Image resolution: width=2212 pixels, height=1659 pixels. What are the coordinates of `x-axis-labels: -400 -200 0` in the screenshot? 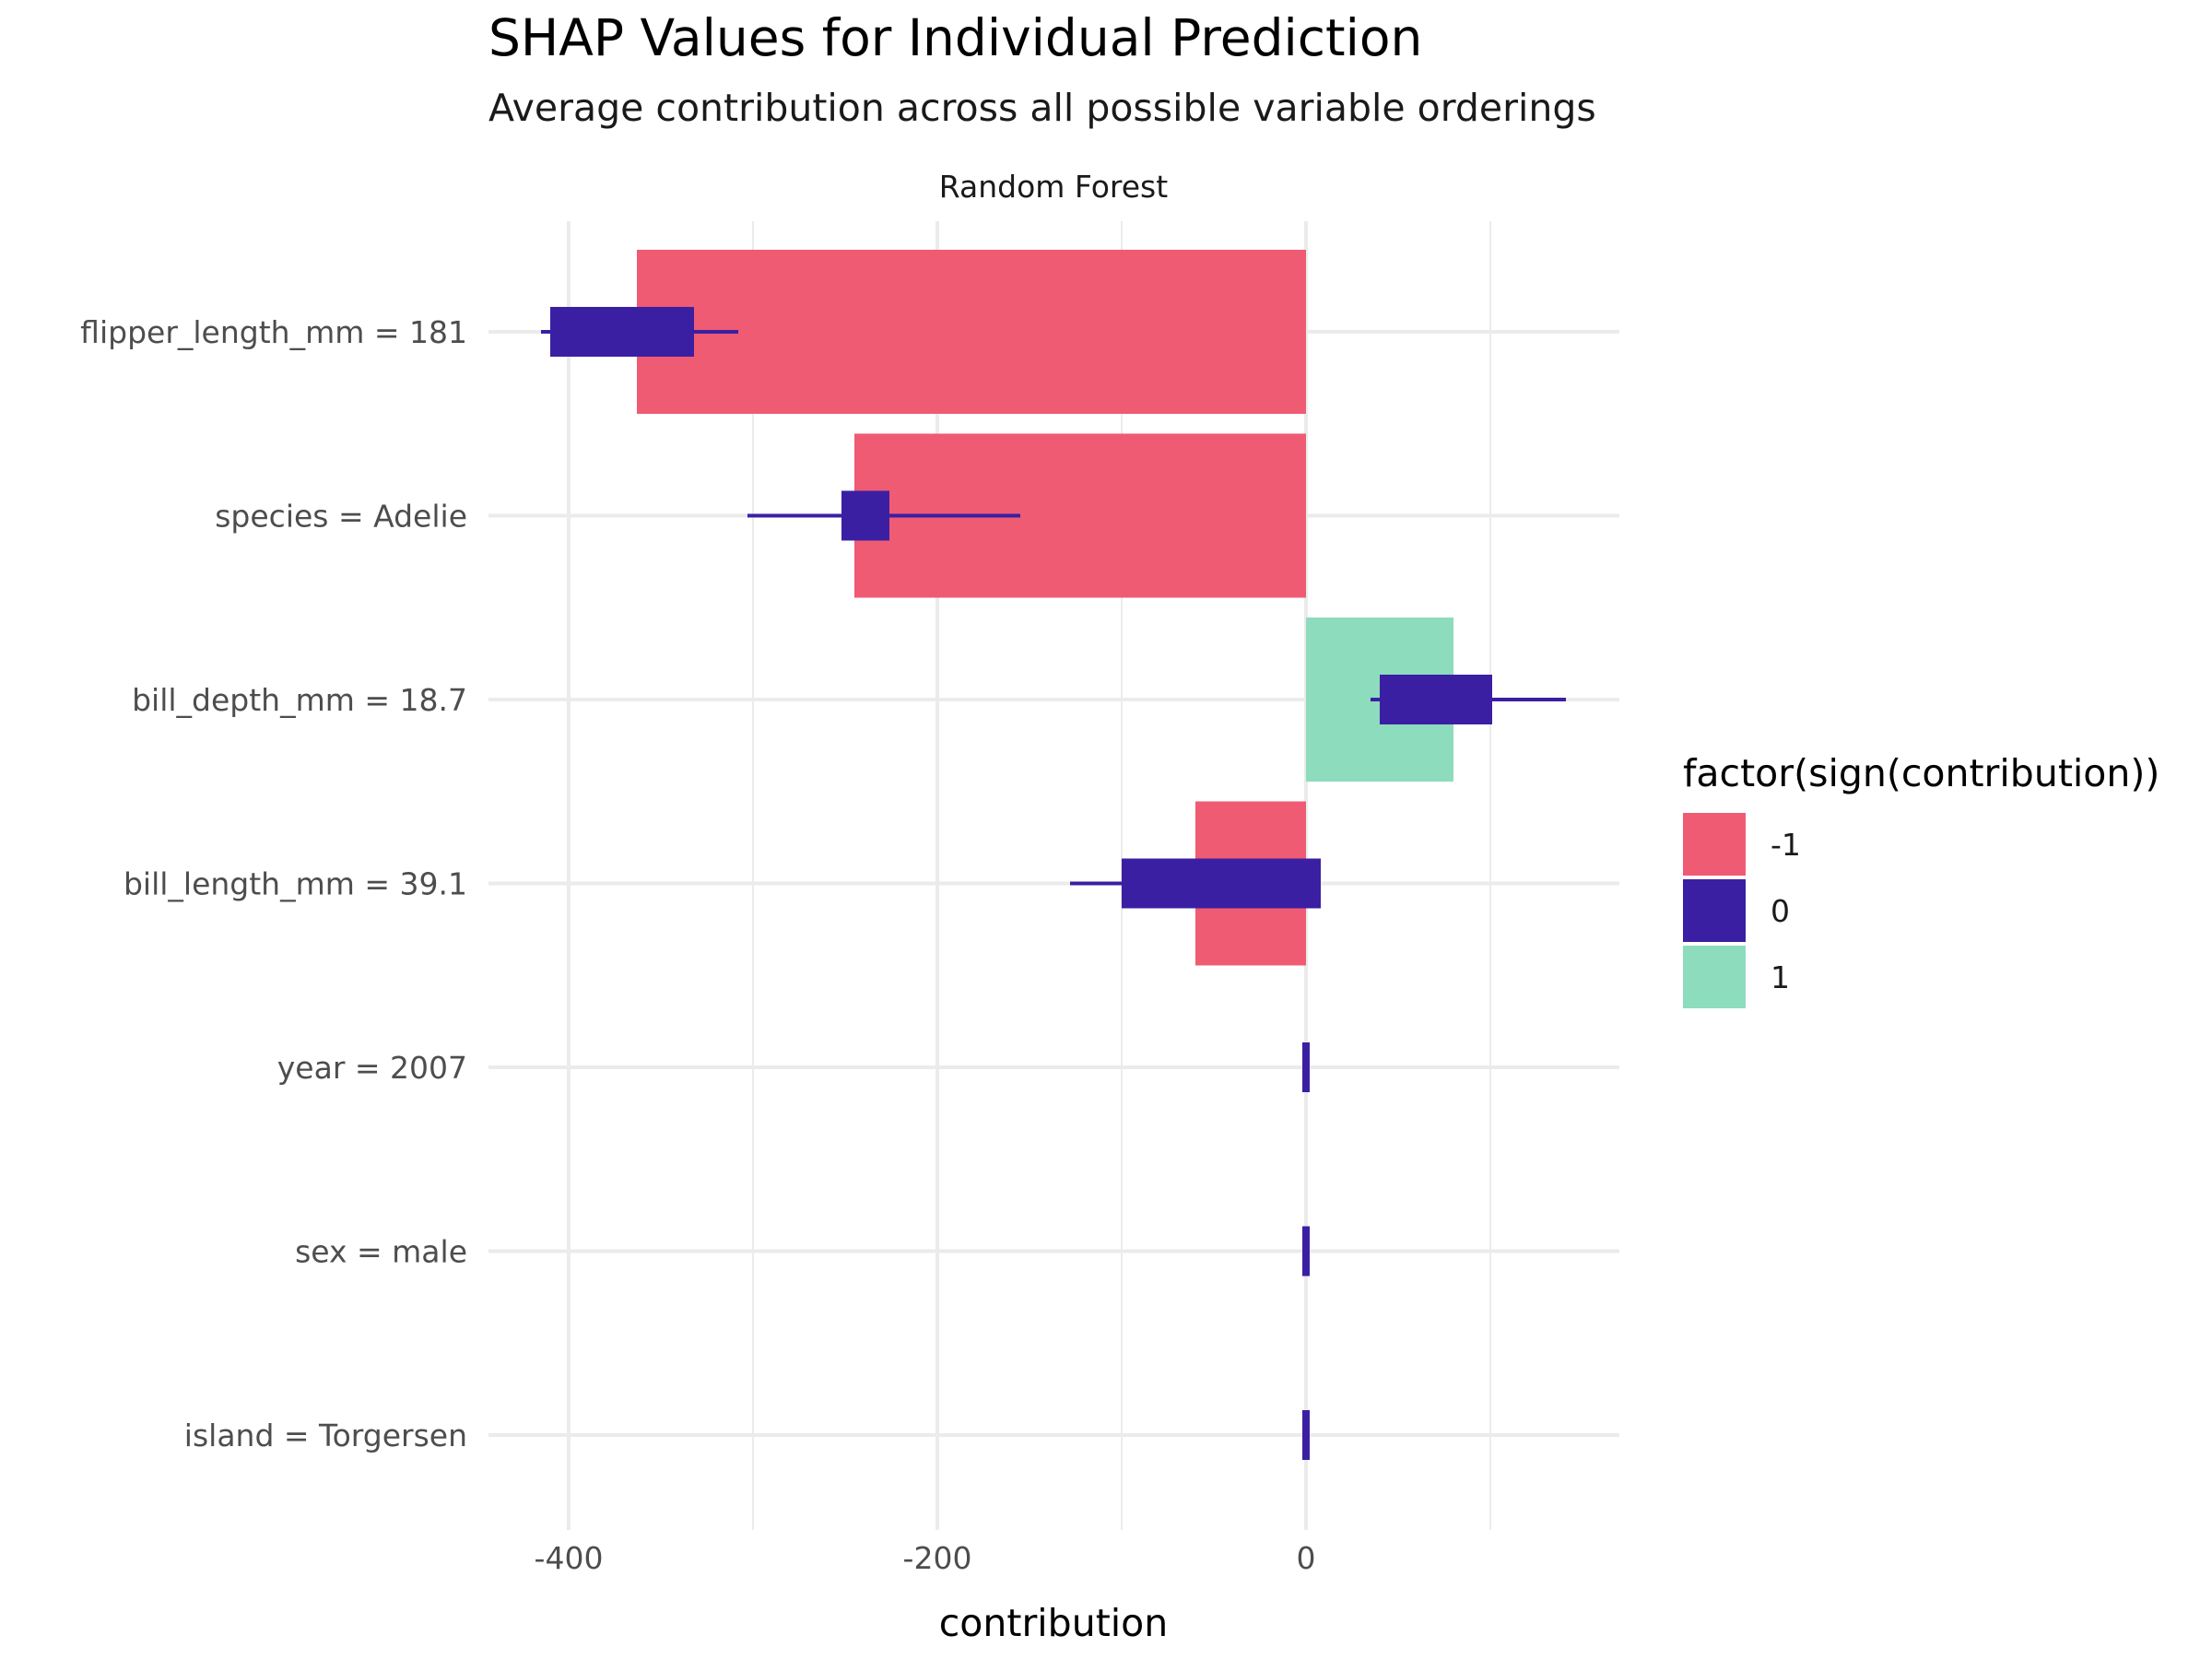 It's located at (925, 1558).